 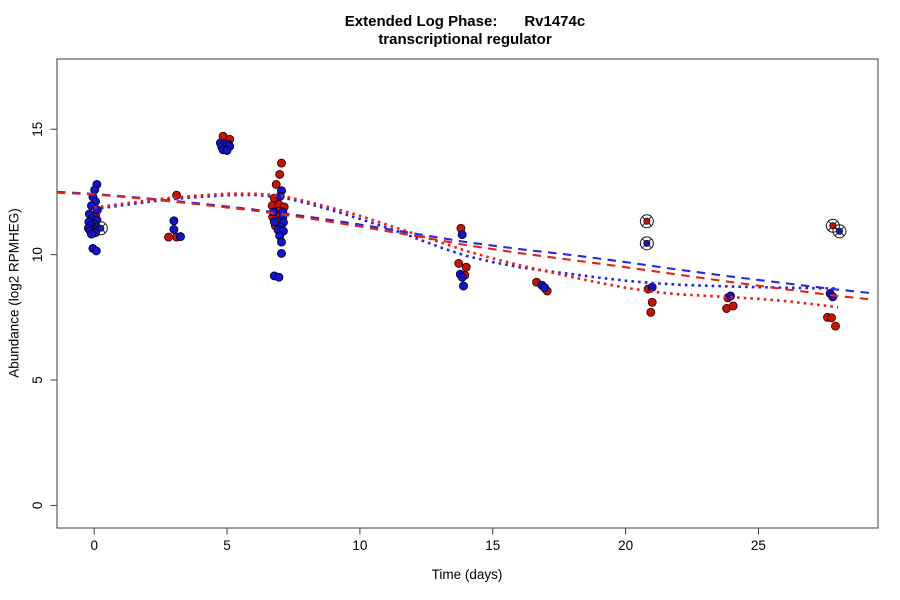 I want to click on trend-line-dotted-blue, so click(x=466, y=241).